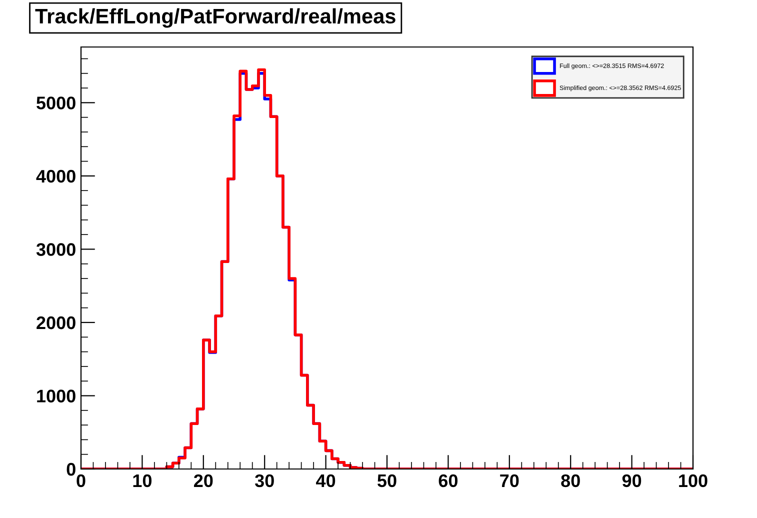 This screenshot has height=518, width=757. I want to click on x-tick-label: 30, so click(264, 481).